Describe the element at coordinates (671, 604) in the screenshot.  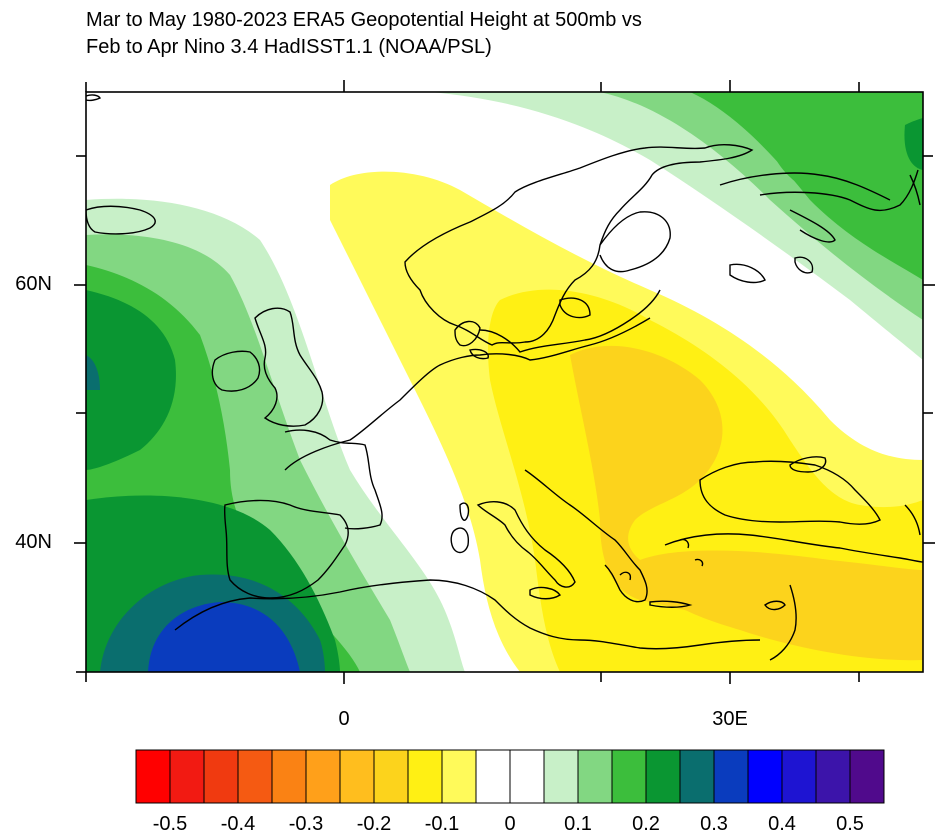
I see `coastline-crete` at that location.